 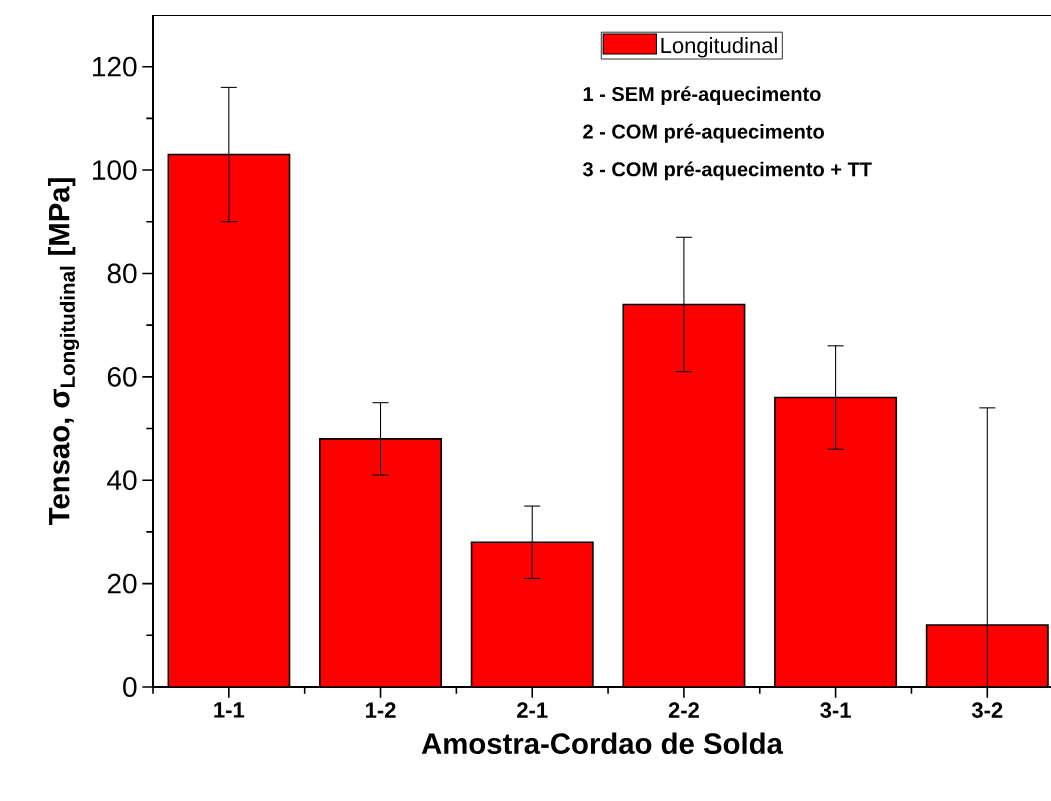 I want to click on x-tick-label: 1-2, so click(x=381, y=710).